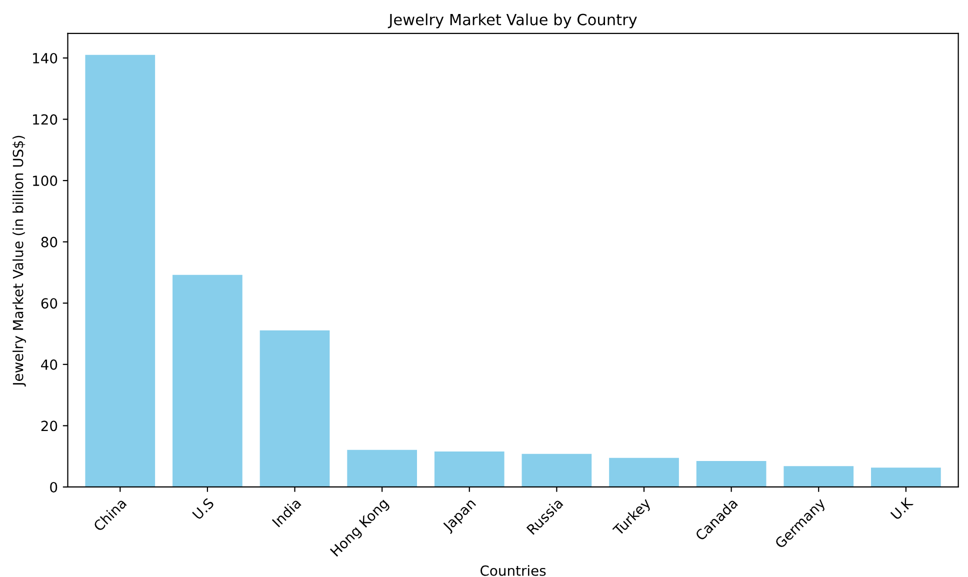 The width and height of the screenshot is (968, 577). Describe the element at coordinates (513, 570) in the screenshot. I see `x-axis-title: Countries` at that location.